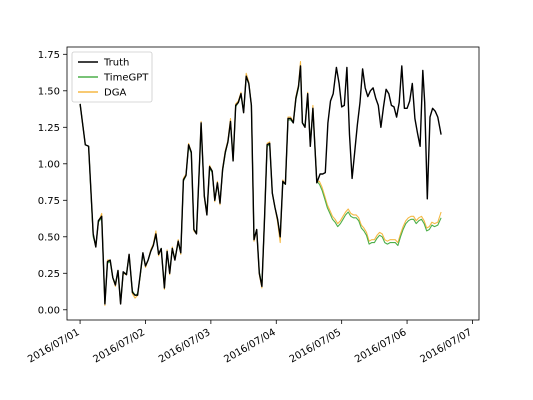 This screenshot has width=533, height=400. I want to click on x-tick-label: 2016/07/03, so click(184, 346).